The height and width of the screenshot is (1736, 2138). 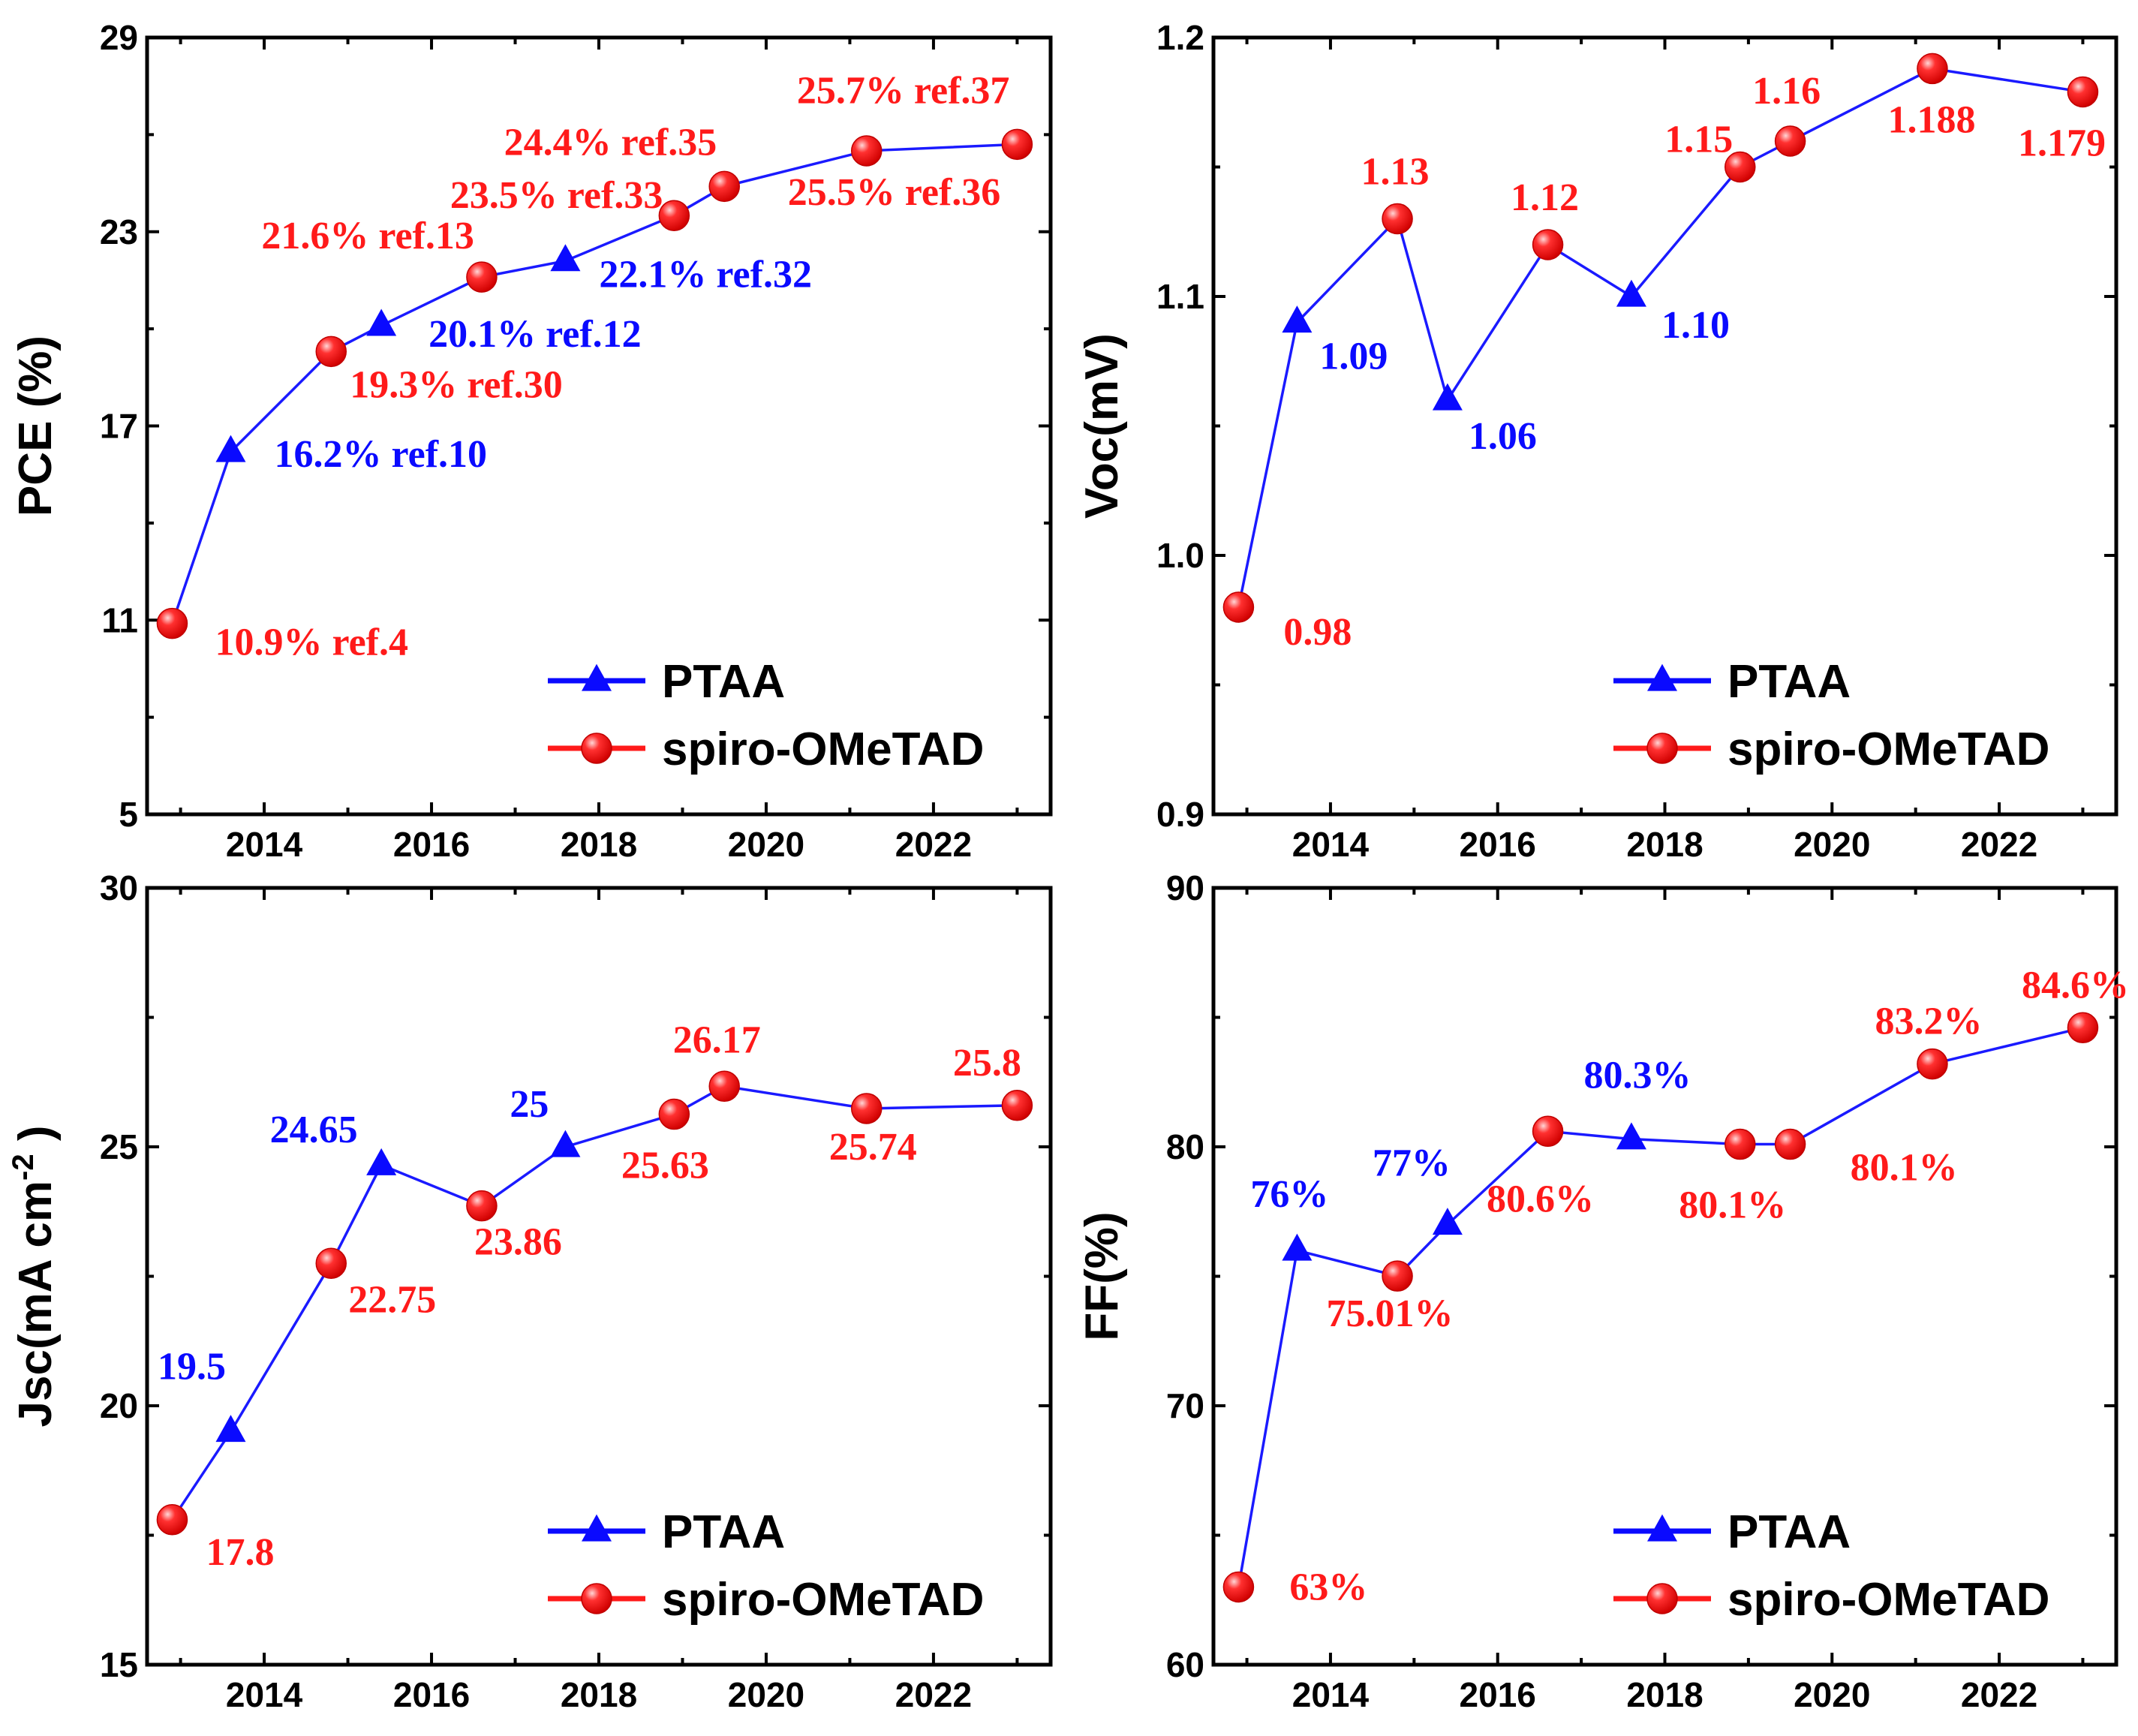 I want to click on data-label: 77%, so click(x=1412, y=1163).